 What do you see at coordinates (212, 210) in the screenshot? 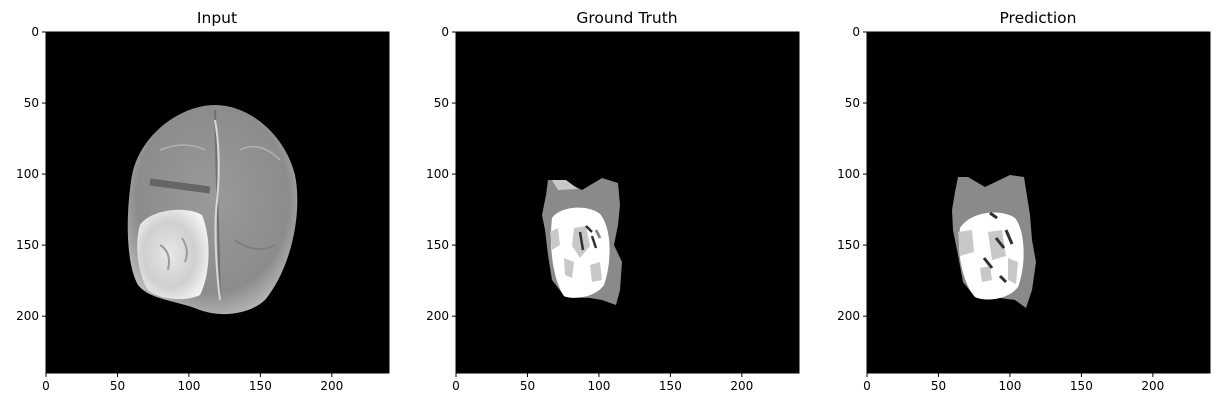
I see `mri-brain-image` at bounding box center [212, 210].